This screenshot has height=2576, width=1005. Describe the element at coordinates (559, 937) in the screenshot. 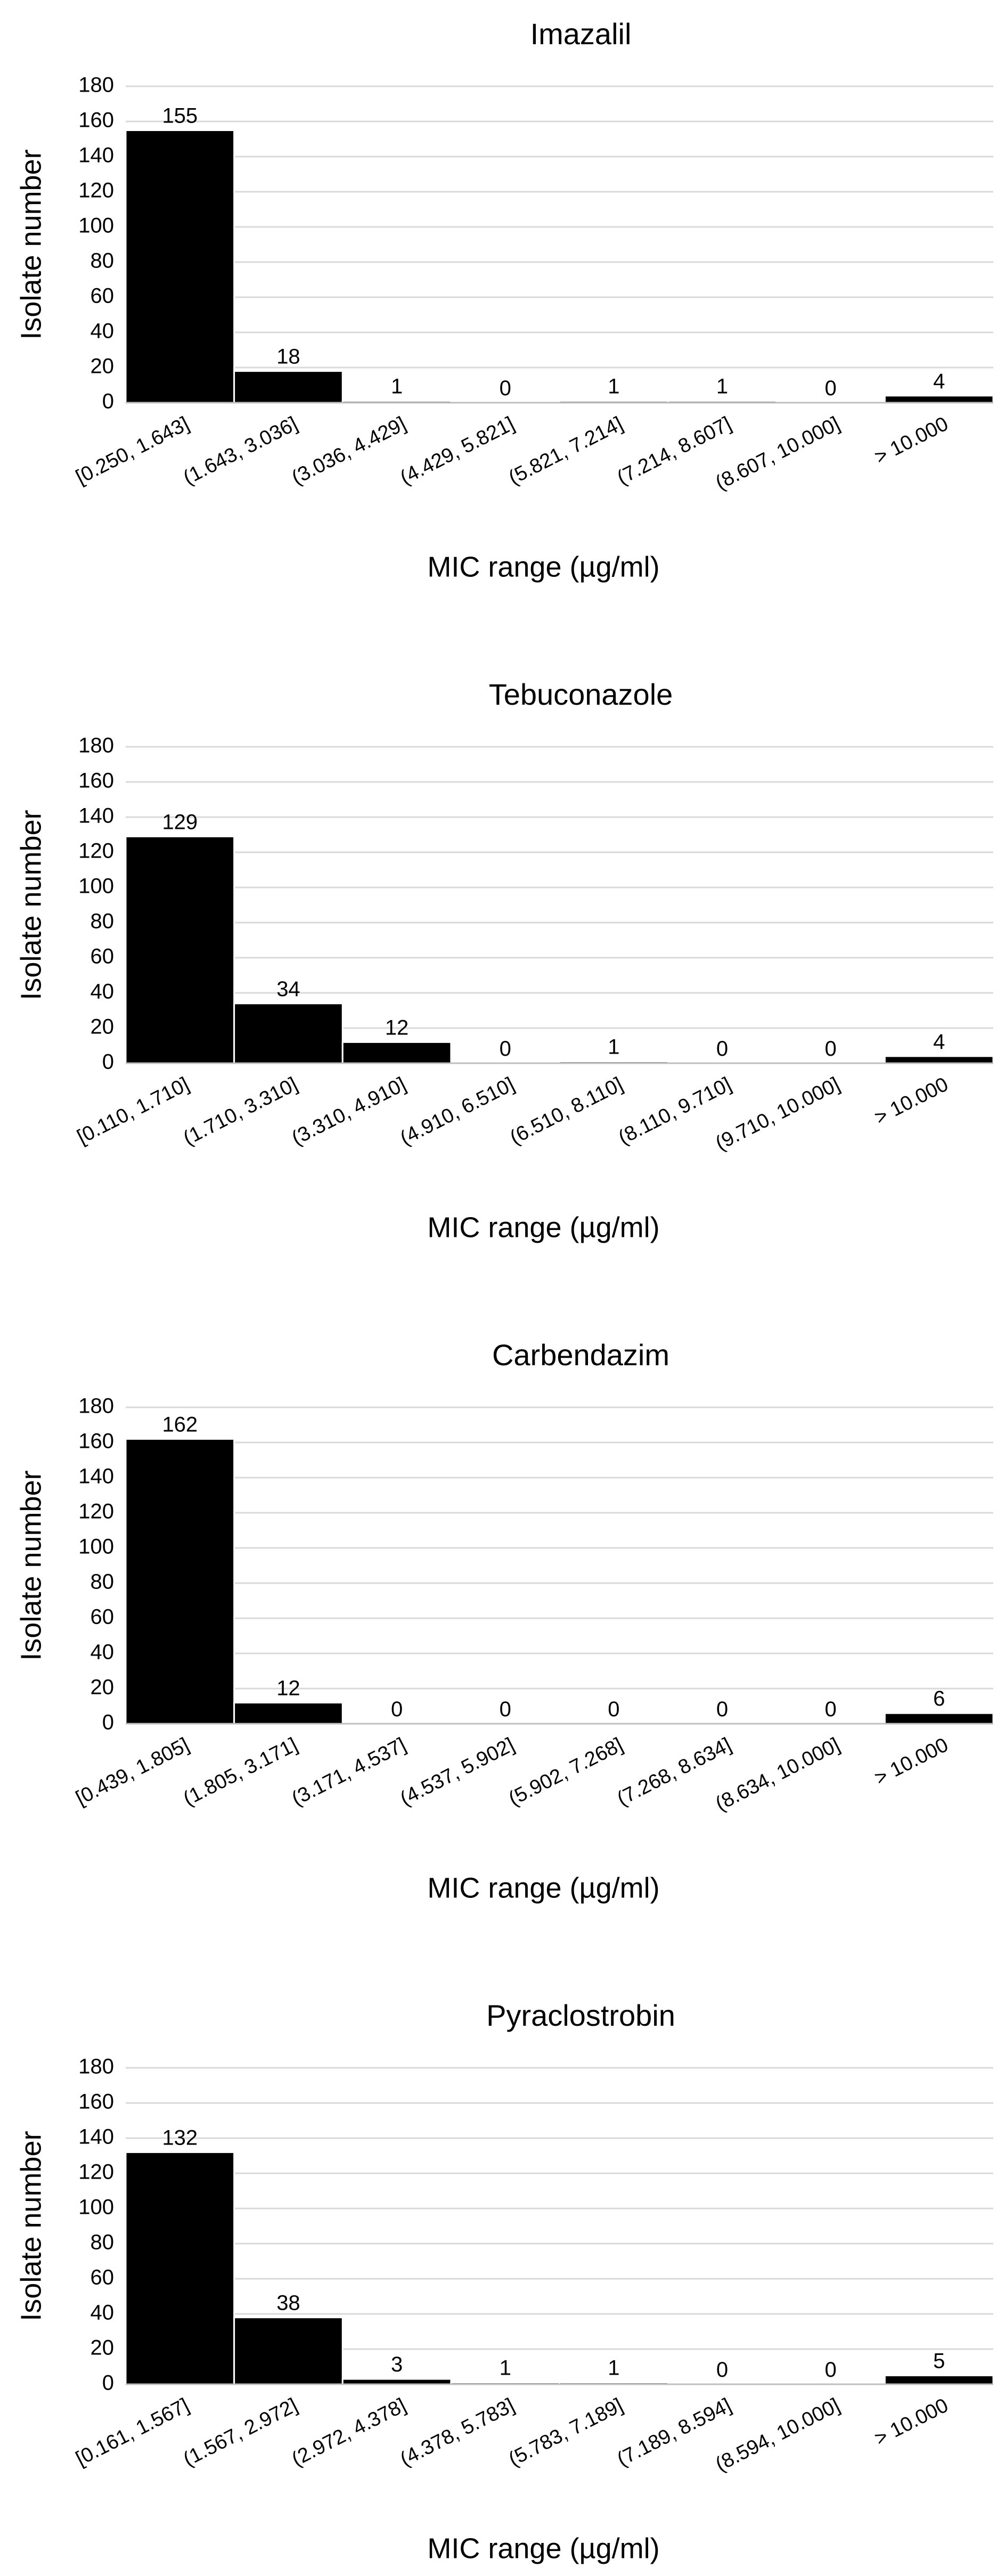

I see `bar-series: 129 34 12 0 1 0 0 4` at that location.